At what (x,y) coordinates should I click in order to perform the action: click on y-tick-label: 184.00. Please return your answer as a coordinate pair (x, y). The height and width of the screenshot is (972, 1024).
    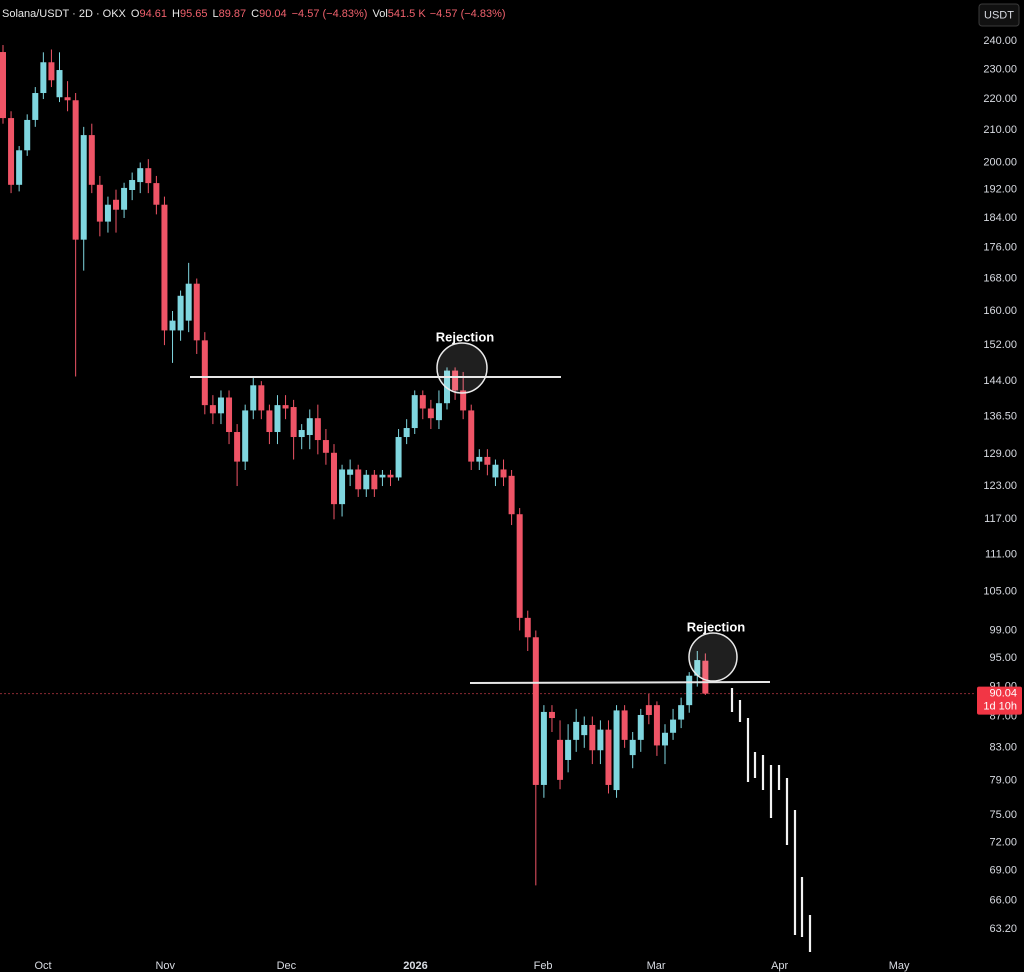
    Looking at the image, I should click on (1000, 218).